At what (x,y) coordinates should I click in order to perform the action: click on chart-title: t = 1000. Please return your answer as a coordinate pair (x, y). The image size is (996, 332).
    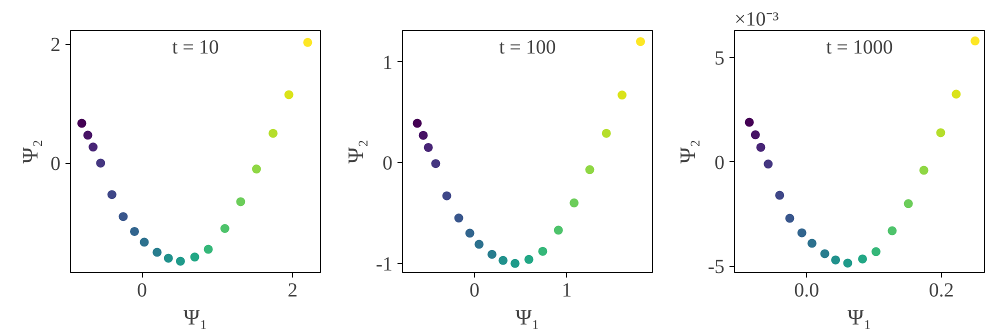
    Looking at the image, I should click on (859, 47).